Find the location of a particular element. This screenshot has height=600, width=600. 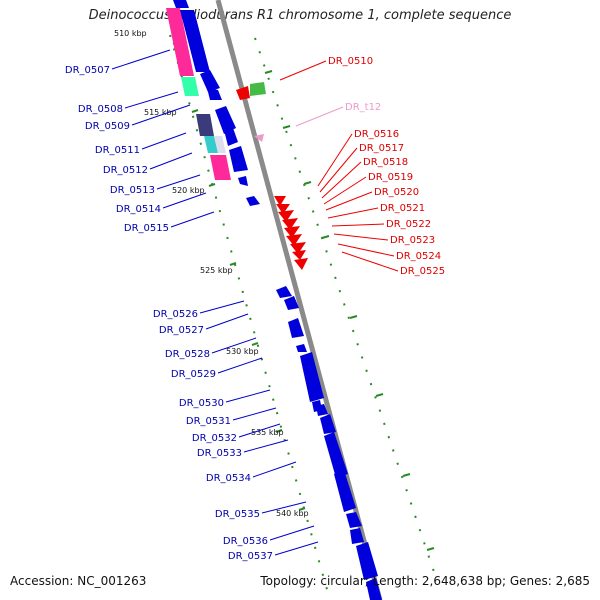

gene-label: DR_0515 is located at coordinates (146, 228).